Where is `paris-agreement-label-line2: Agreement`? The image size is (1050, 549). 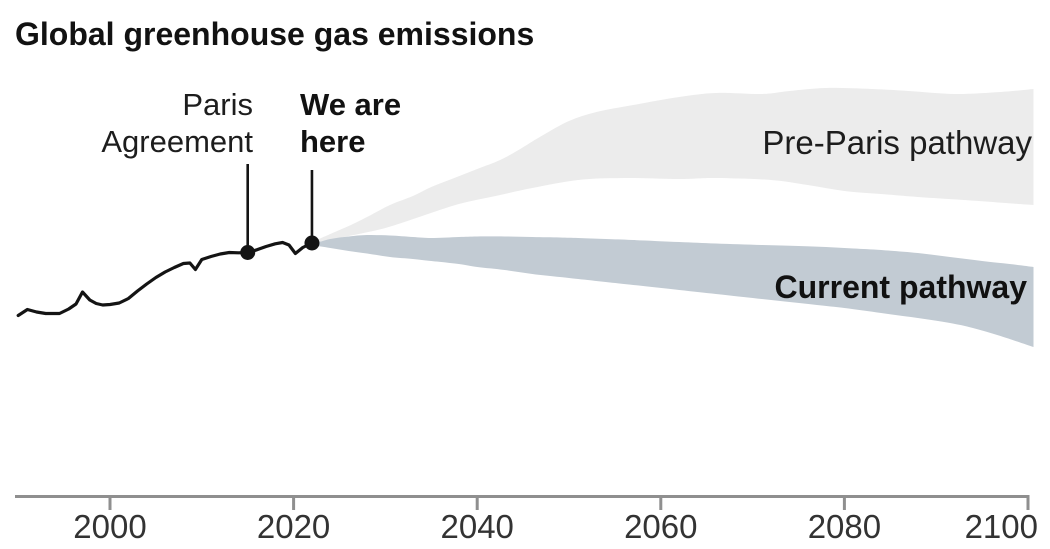
paris-agreement-label-line2: Agreement is located at coordinates (177, 141).